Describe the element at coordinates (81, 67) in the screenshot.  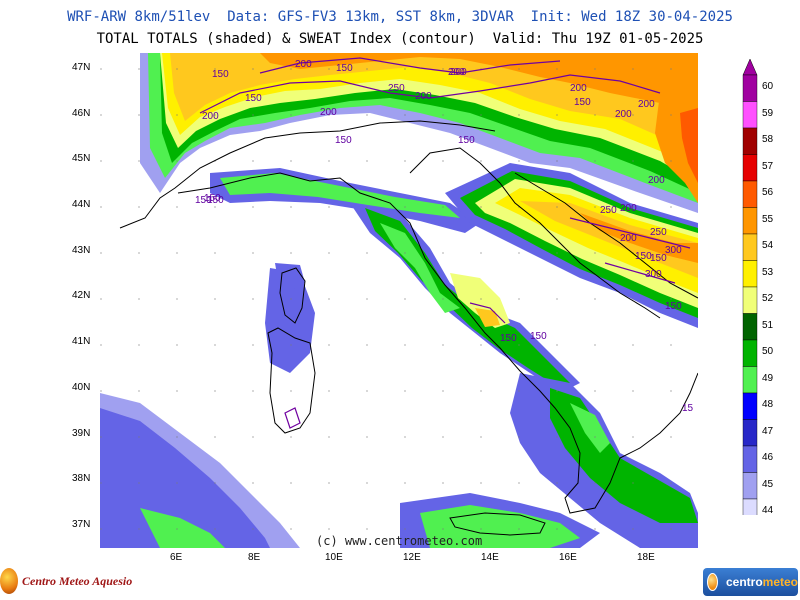
I see `lat-label-47n: 47N` at that location.